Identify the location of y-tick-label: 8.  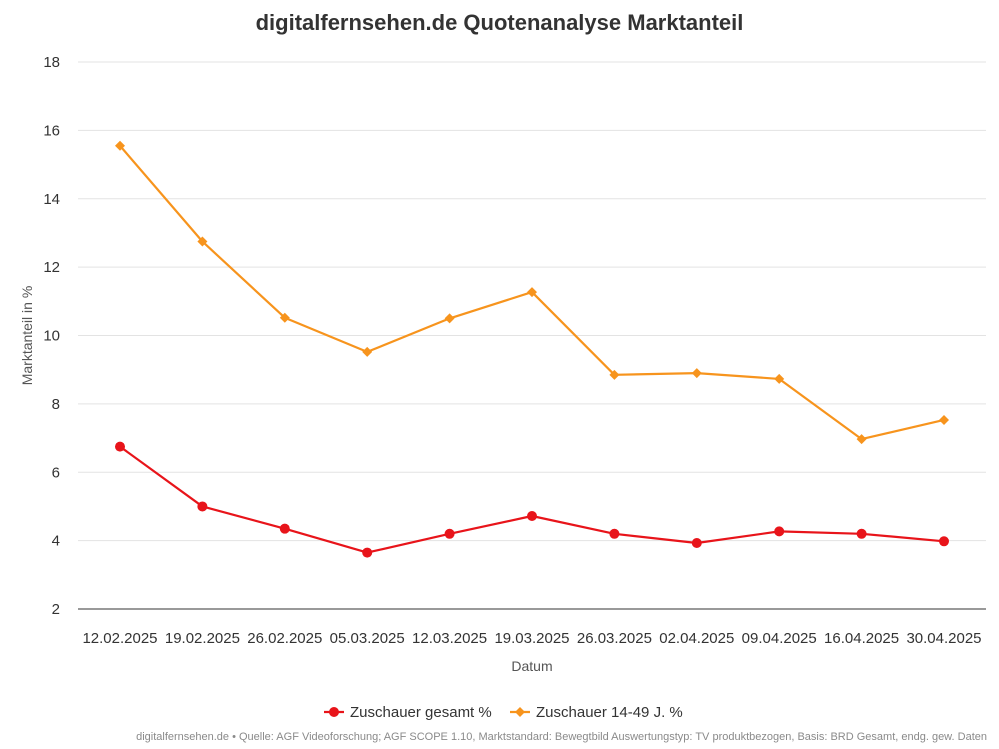
(56, 404).